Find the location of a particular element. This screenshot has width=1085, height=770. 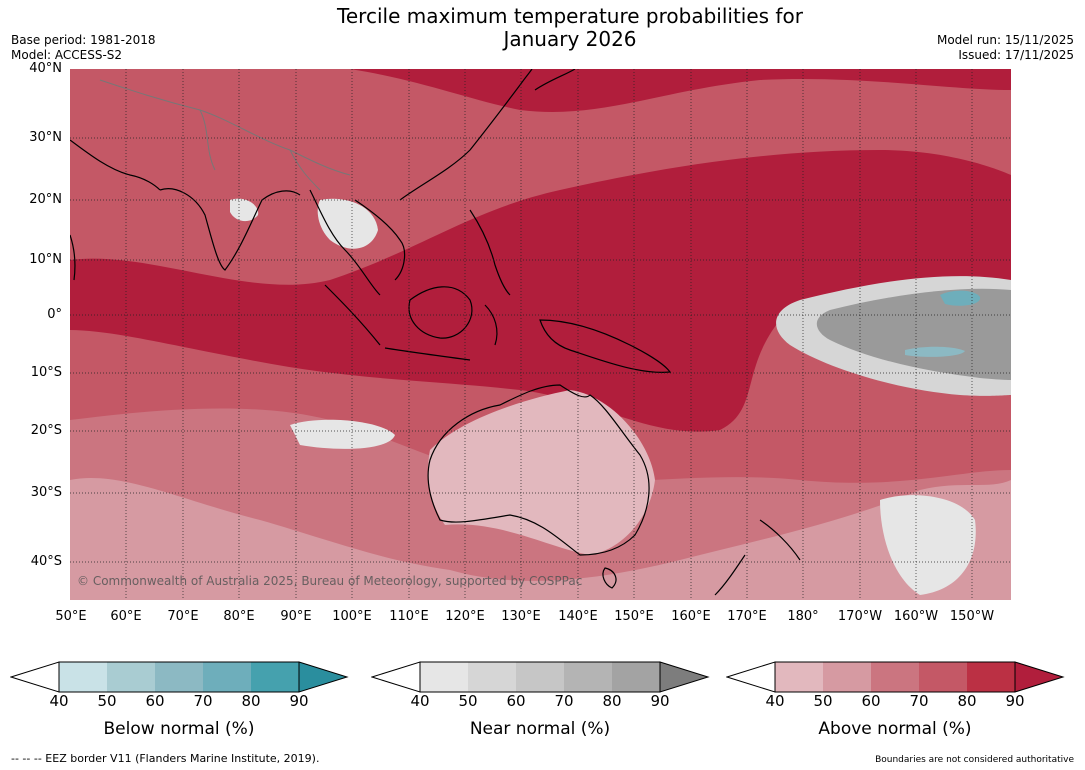

meta-right: Model run: 15/11/2025 Issued: 17/11/2025 is located at coordinates (1005, 48).